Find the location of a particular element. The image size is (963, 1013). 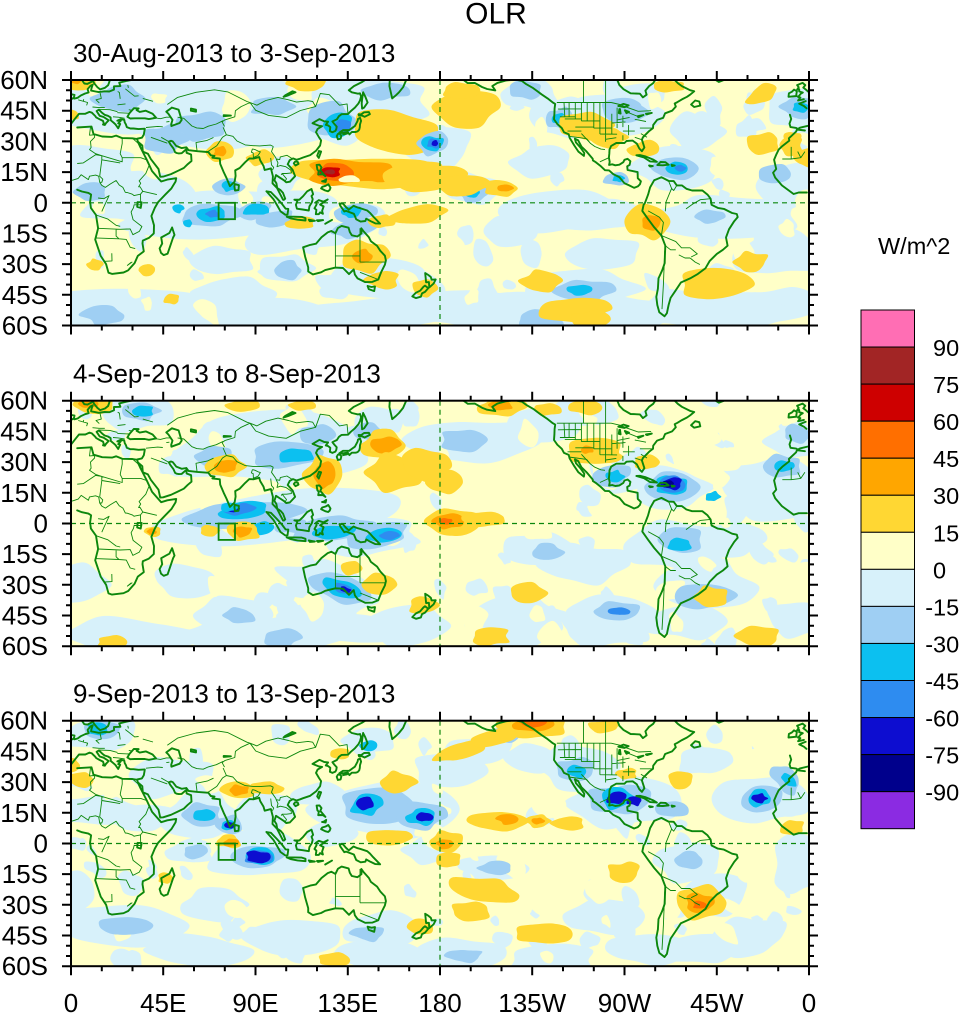

svg-text: 15 is located at coordinates (946, 533).